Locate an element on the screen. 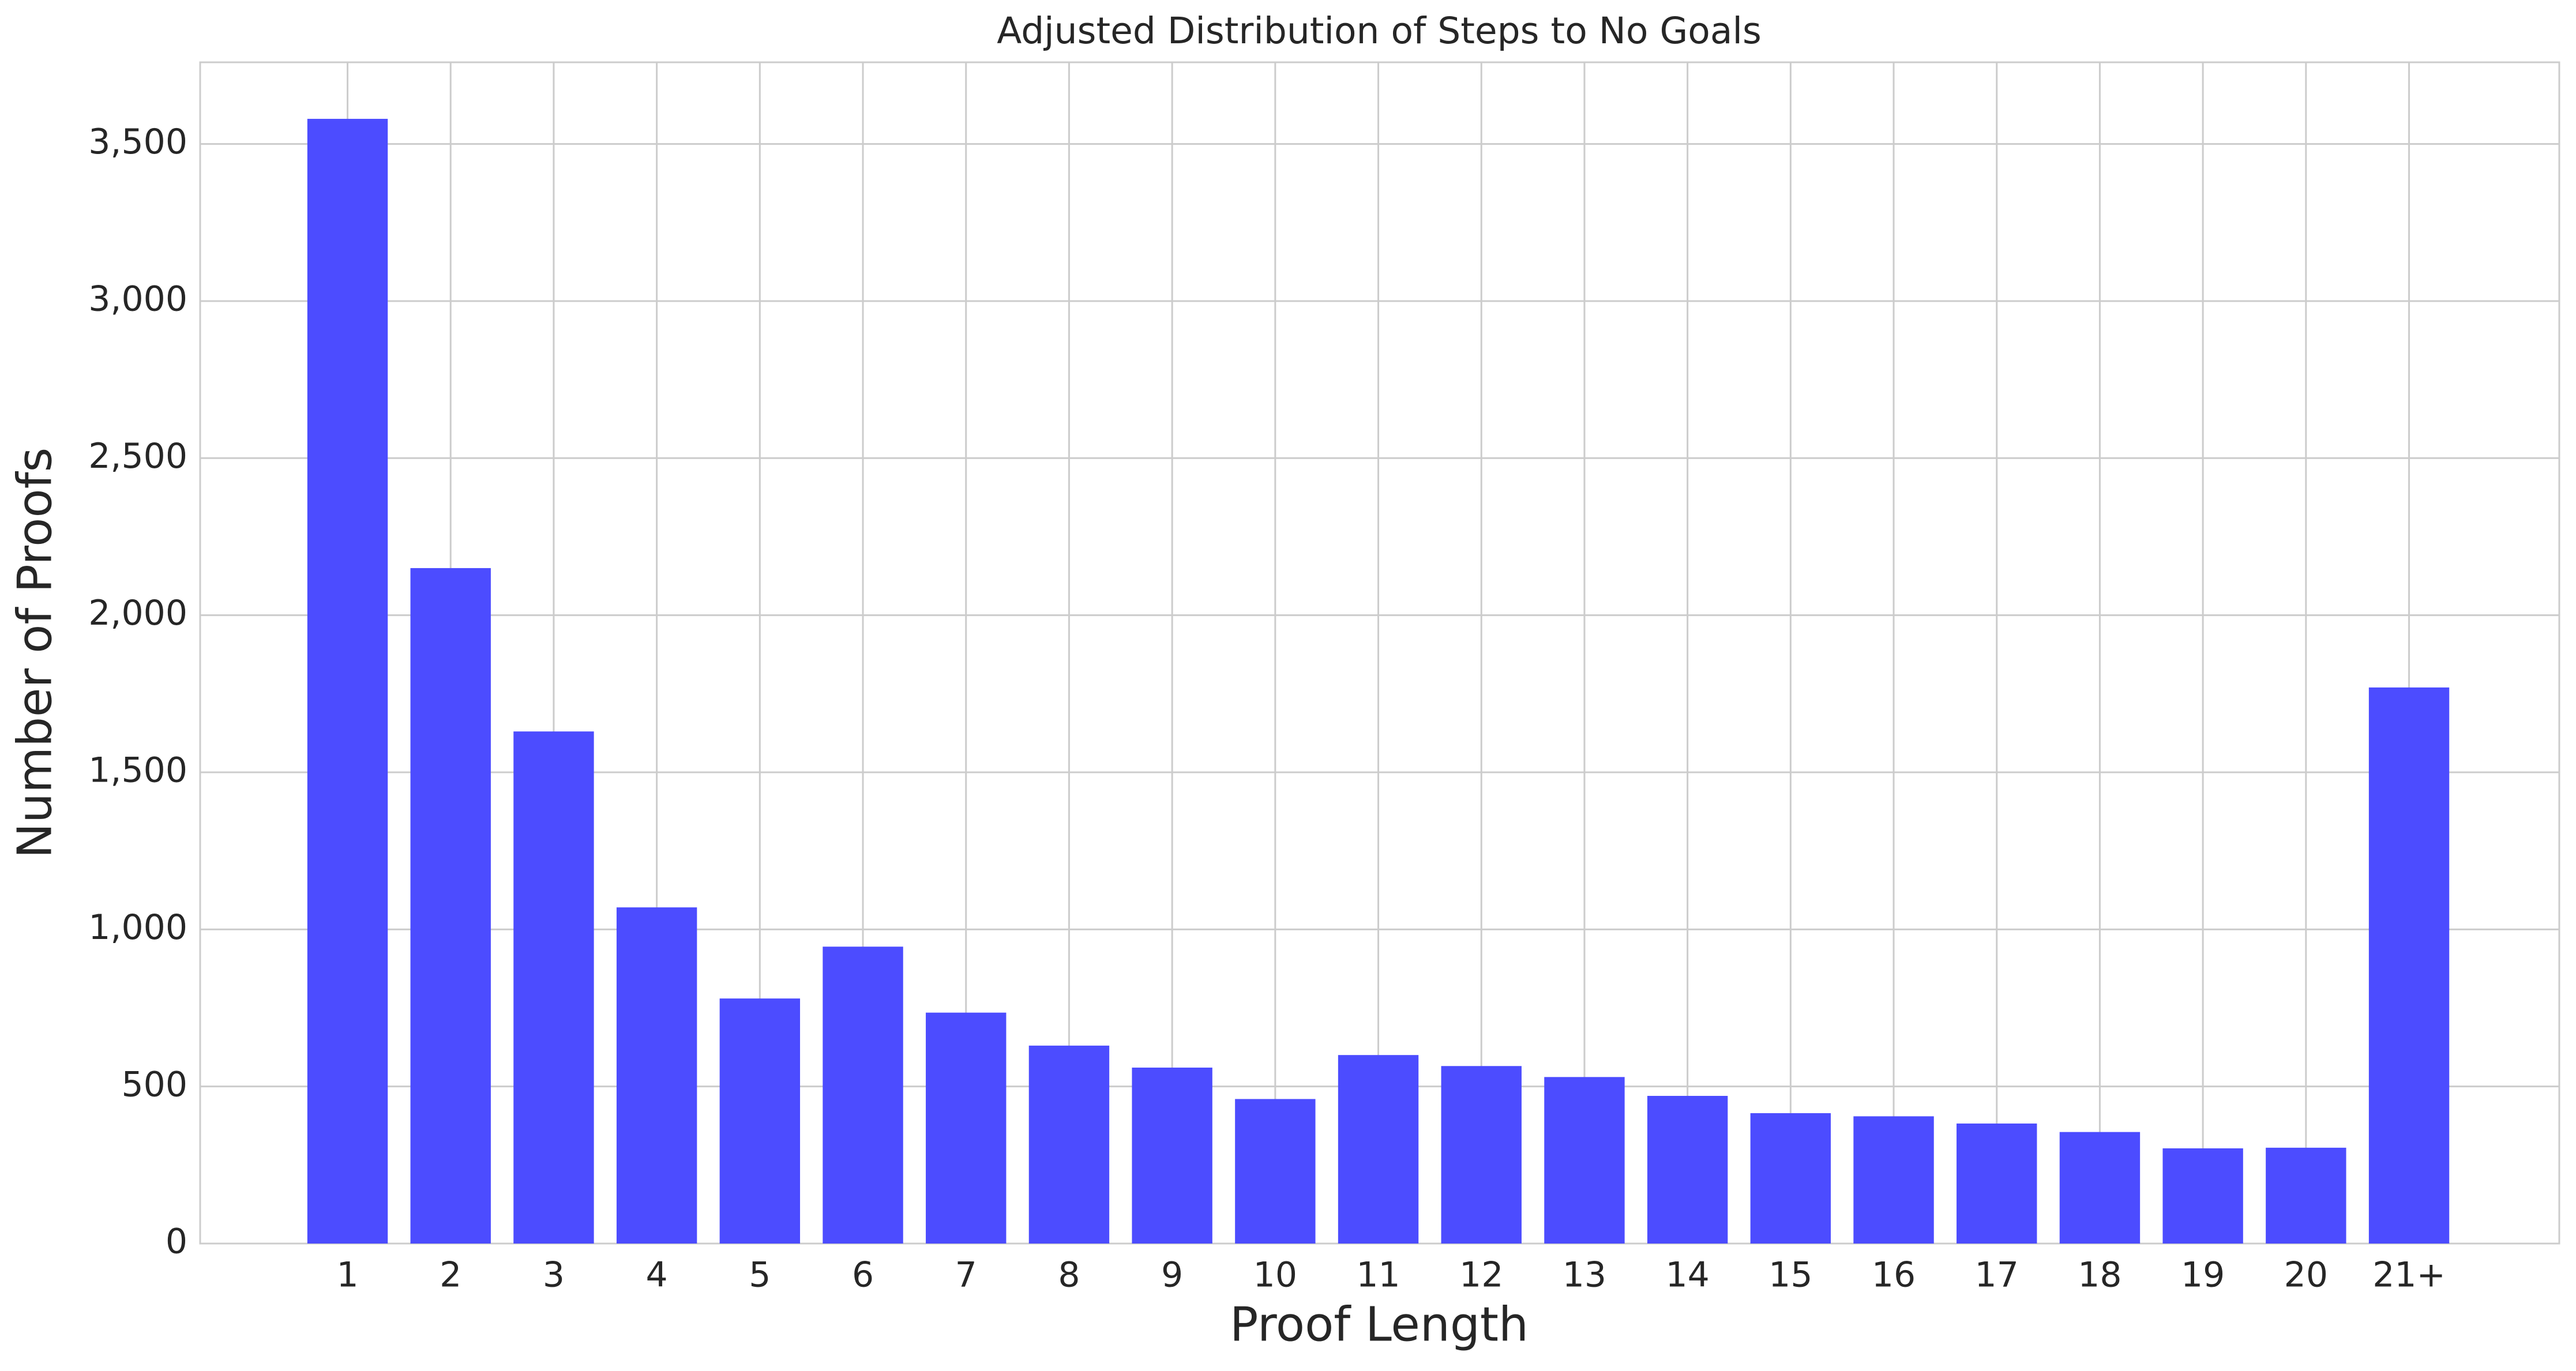 The width and height of the screenshot is (2576, 1371). x-tick-label: 16 is located at coordinates (1894, 1275).